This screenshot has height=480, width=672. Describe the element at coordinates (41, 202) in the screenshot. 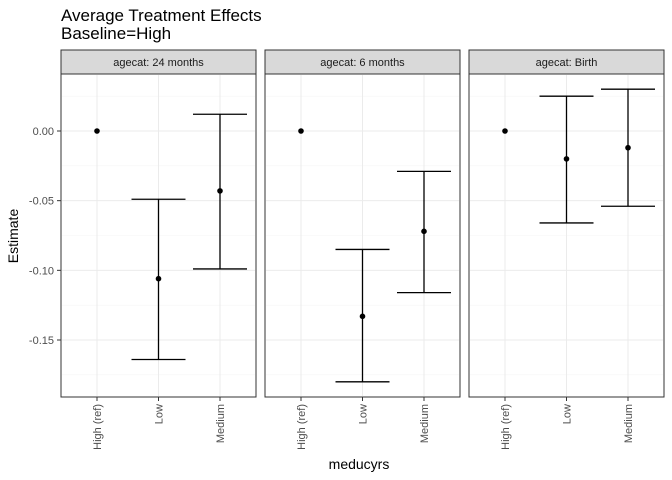

I see `y-tick-label: -0.05` at that location.